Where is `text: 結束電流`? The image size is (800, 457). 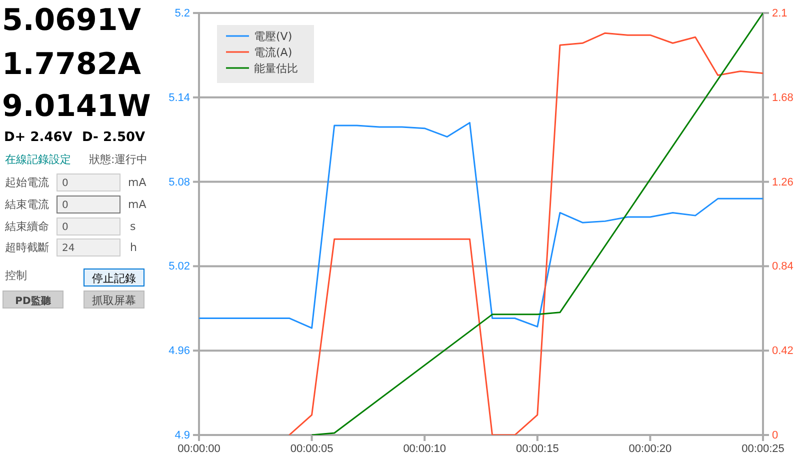 text: 結束電流 is located at coordinates (26, 204).